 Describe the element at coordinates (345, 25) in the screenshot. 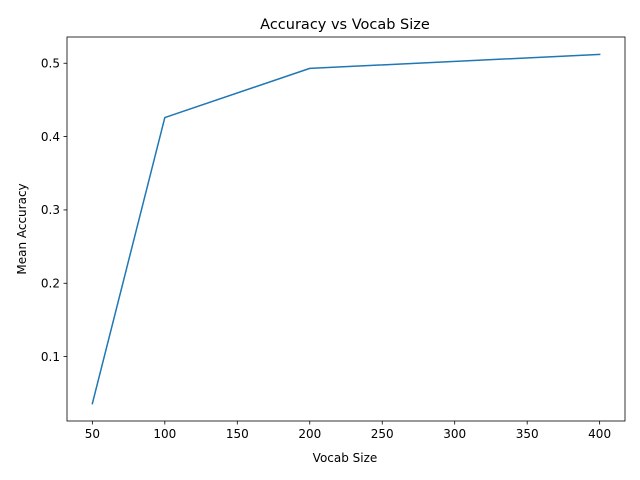

I see `chart-title: Accuracy vs Vocab Size` at that location.